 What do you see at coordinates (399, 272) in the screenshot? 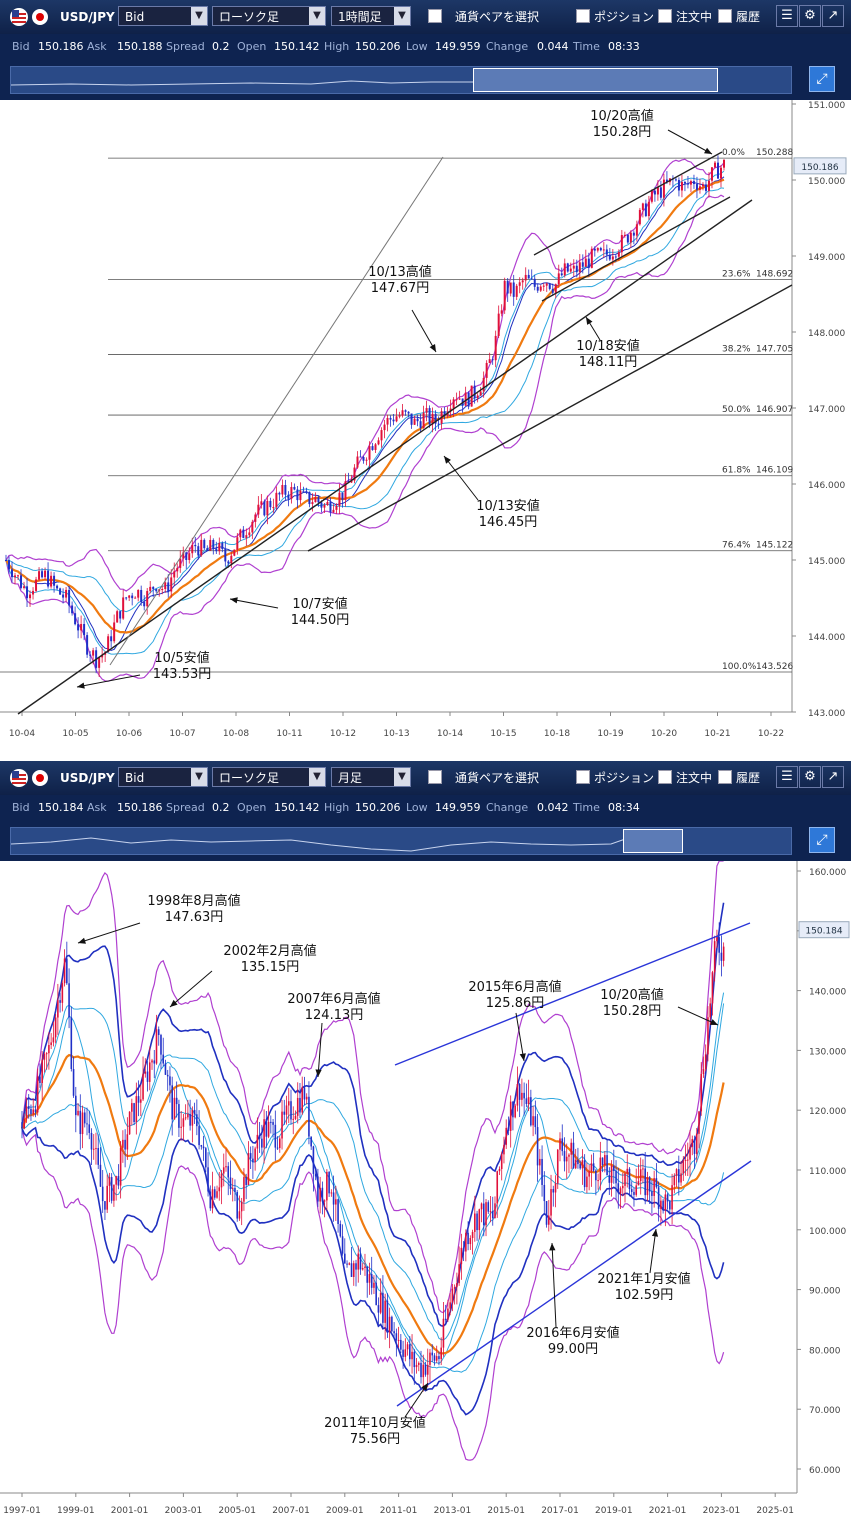
I see `annotation-title: 10/13高値` at bounding box center [399, 272].